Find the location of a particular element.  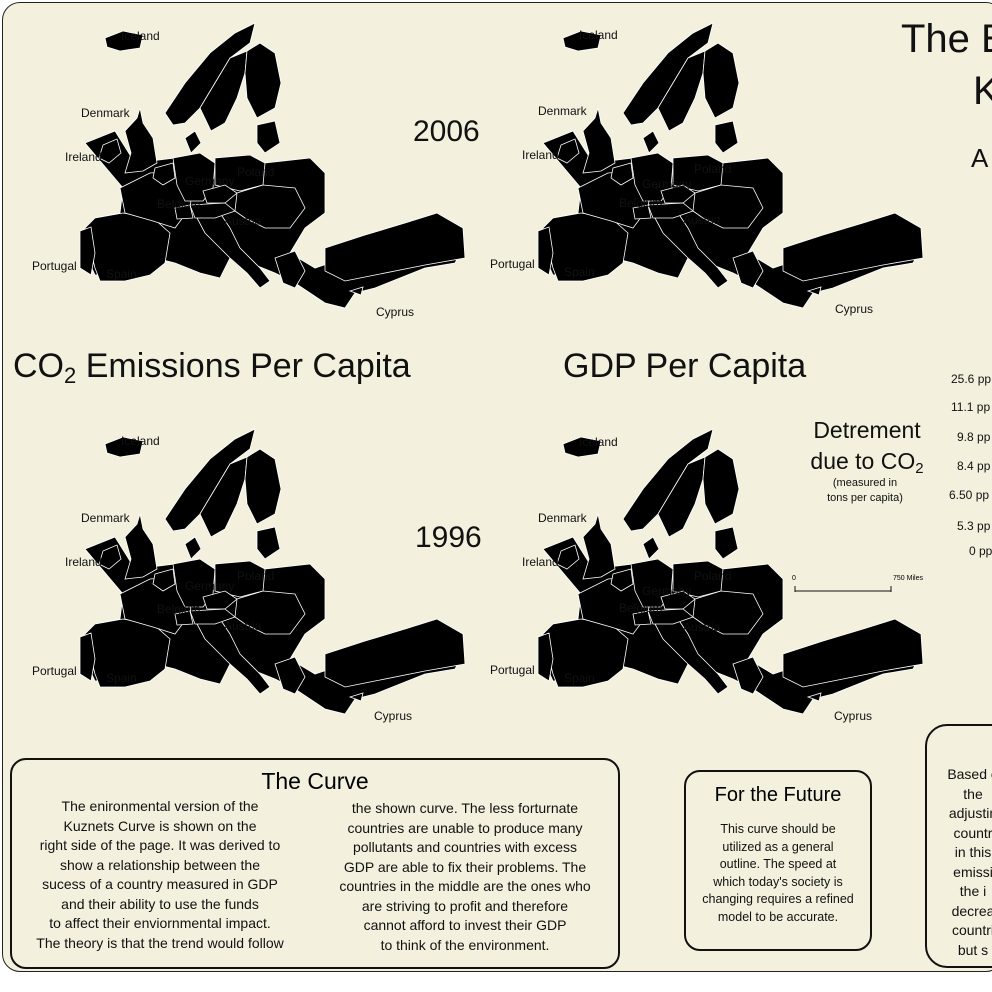

legend-value: 11.1 pp is located at coordinates (971, 407).